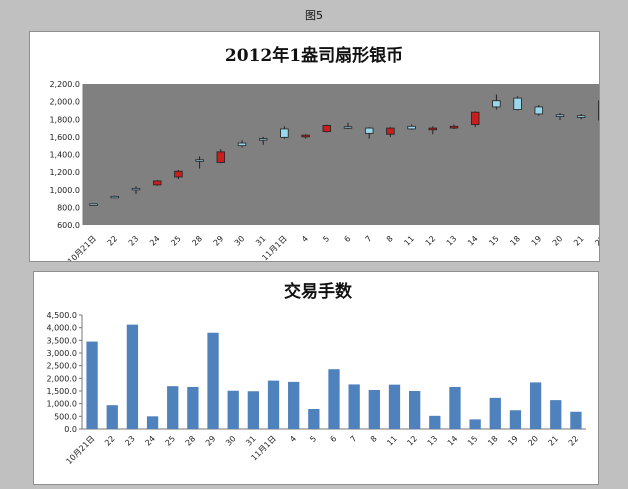 This screenshot has width=628, height=489. What do you see at coordinates (64, 102) in the screenshot?
I see `candlestick-y-tick-label: 2,000.0` at bounding box center [64, 102].